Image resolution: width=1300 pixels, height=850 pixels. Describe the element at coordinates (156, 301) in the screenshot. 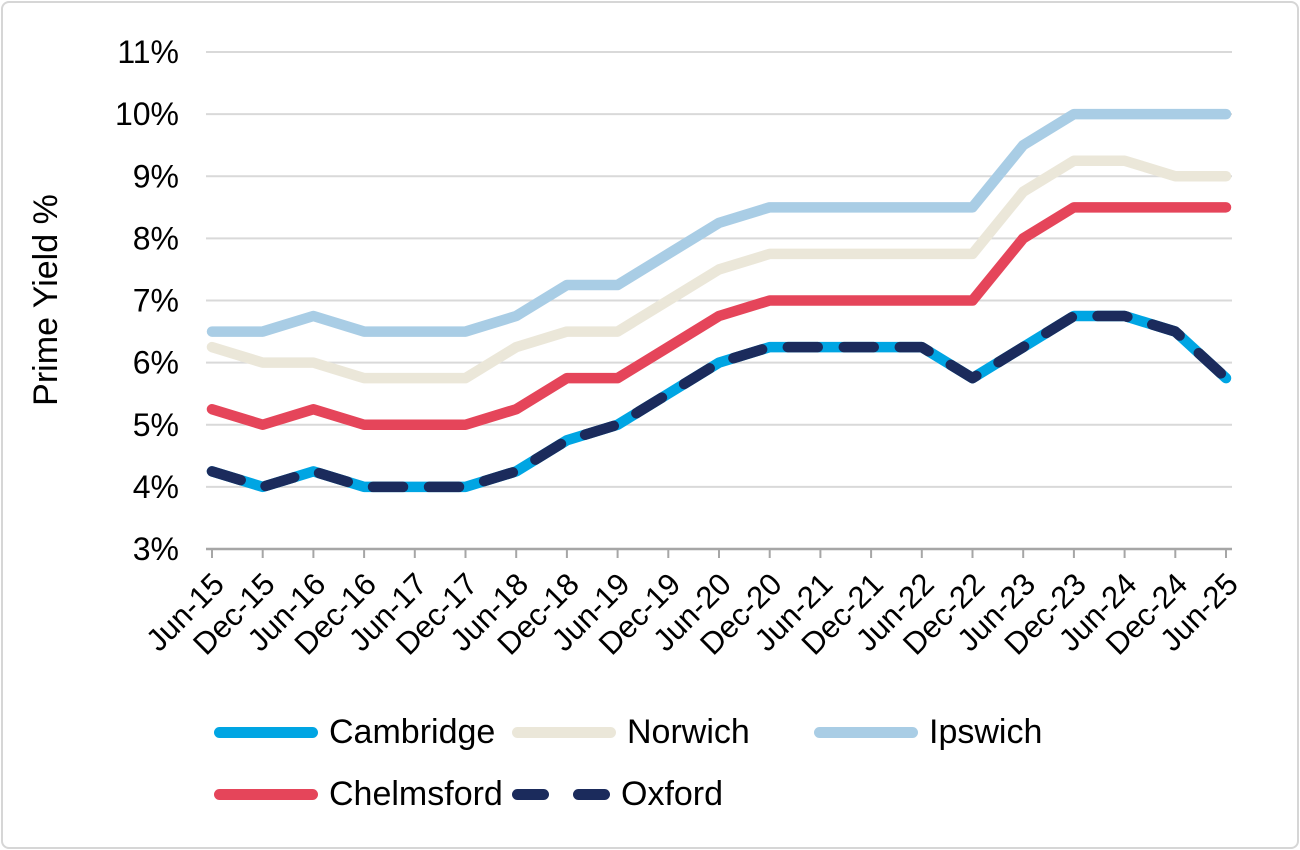

I see `y-axis-tick-label: 7%` at that location.